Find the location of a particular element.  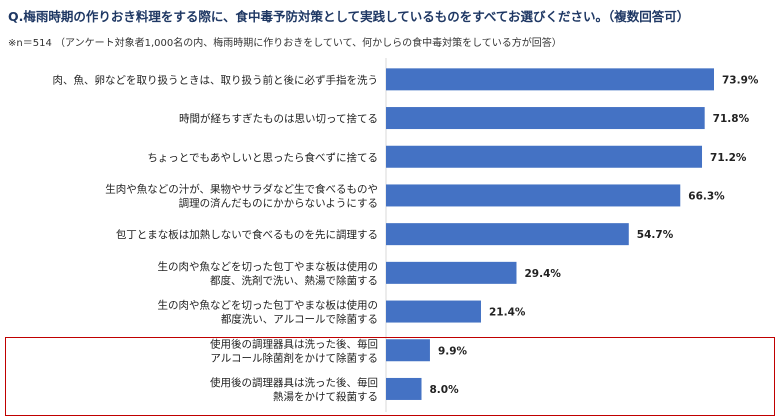

category-label-6-1: 都度洗い、アルコールで除菌する is located at coordinates (299, 319).